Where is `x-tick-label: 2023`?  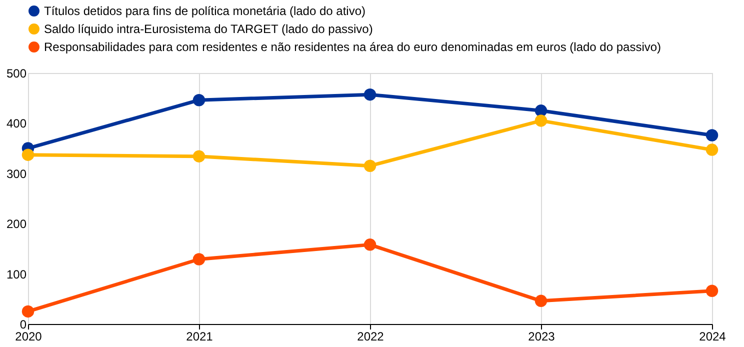
x-tick-label: 2023 is located at coordinates (542, 337).